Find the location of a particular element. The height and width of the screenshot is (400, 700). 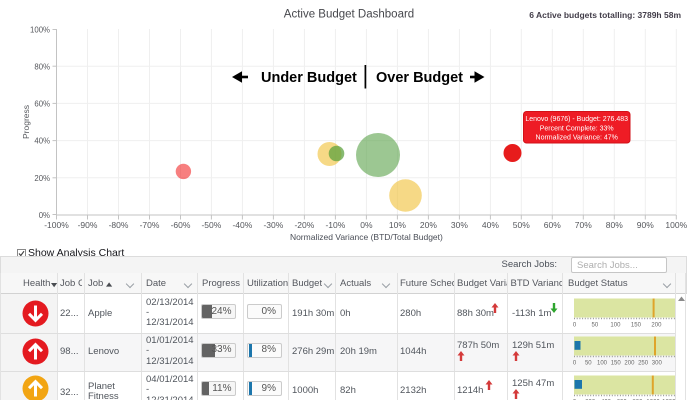

svg-text: -90% is located at coordinates (88, 225).